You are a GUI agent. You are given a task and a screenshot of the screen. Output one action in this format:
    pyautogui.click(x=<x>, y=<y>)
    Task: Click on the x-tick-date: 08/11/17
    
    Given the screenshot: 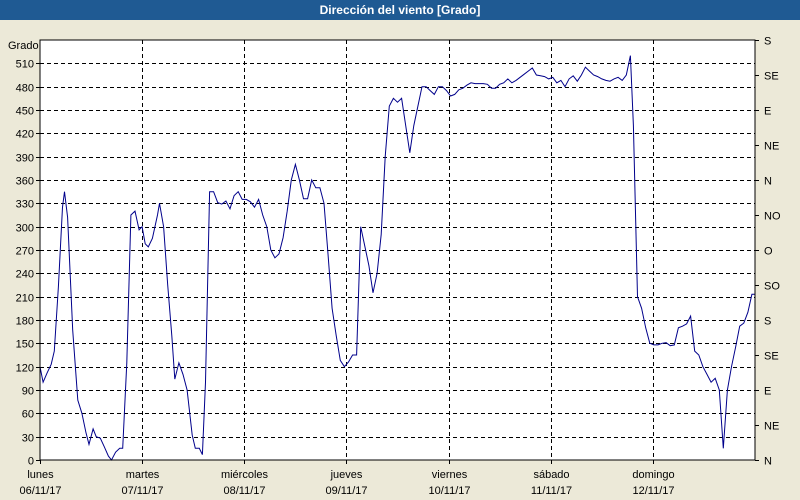 What is the action you would take?
    pyautogui.click(x=244, y=491)
    